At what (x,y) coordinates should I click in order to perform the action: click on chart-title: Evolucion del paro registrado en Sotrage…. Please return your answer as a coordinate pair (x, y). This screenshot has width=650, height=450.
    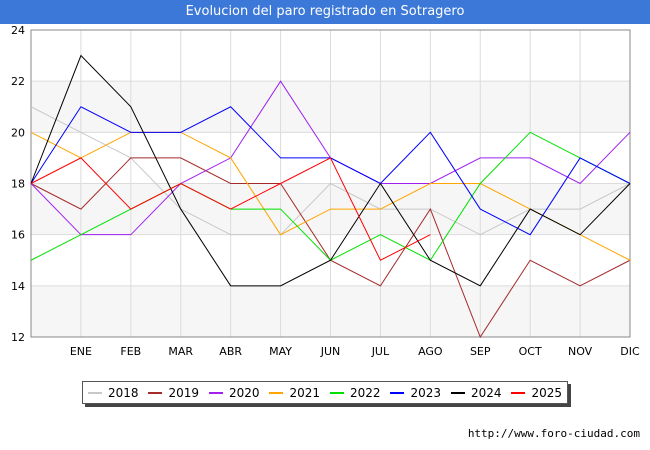
    Looking at the image, I should click on (325, 12).